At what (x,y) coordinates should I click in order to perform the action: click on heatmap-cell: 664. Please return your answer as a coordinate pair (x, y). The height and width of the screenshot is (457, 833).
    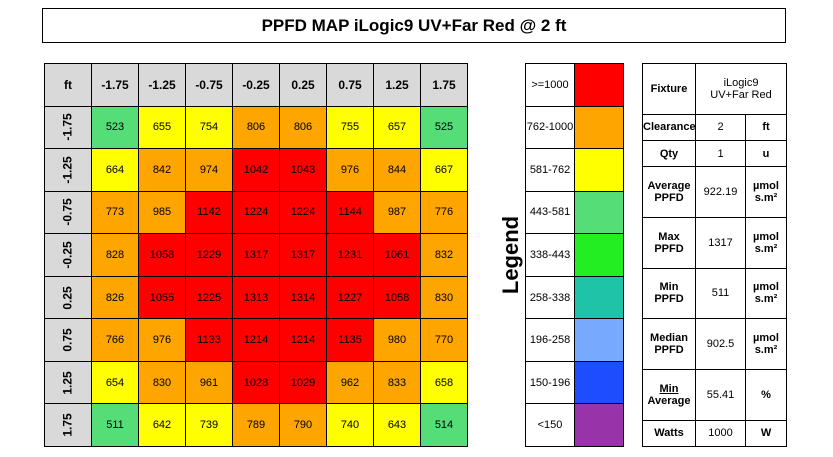
    Looking at the image, I should click on (115, 170).